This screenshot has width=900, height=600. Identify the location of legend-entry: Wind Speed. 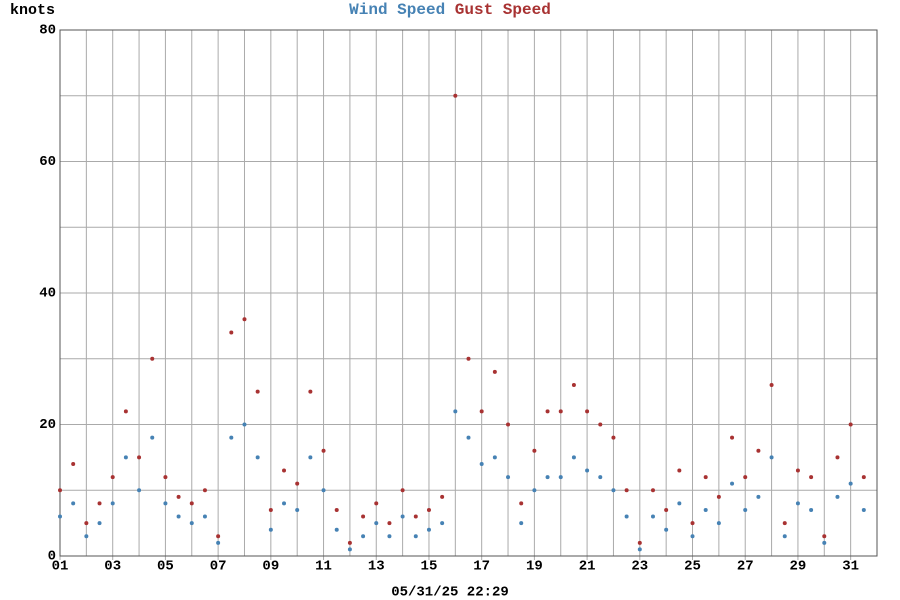
(397, 10).